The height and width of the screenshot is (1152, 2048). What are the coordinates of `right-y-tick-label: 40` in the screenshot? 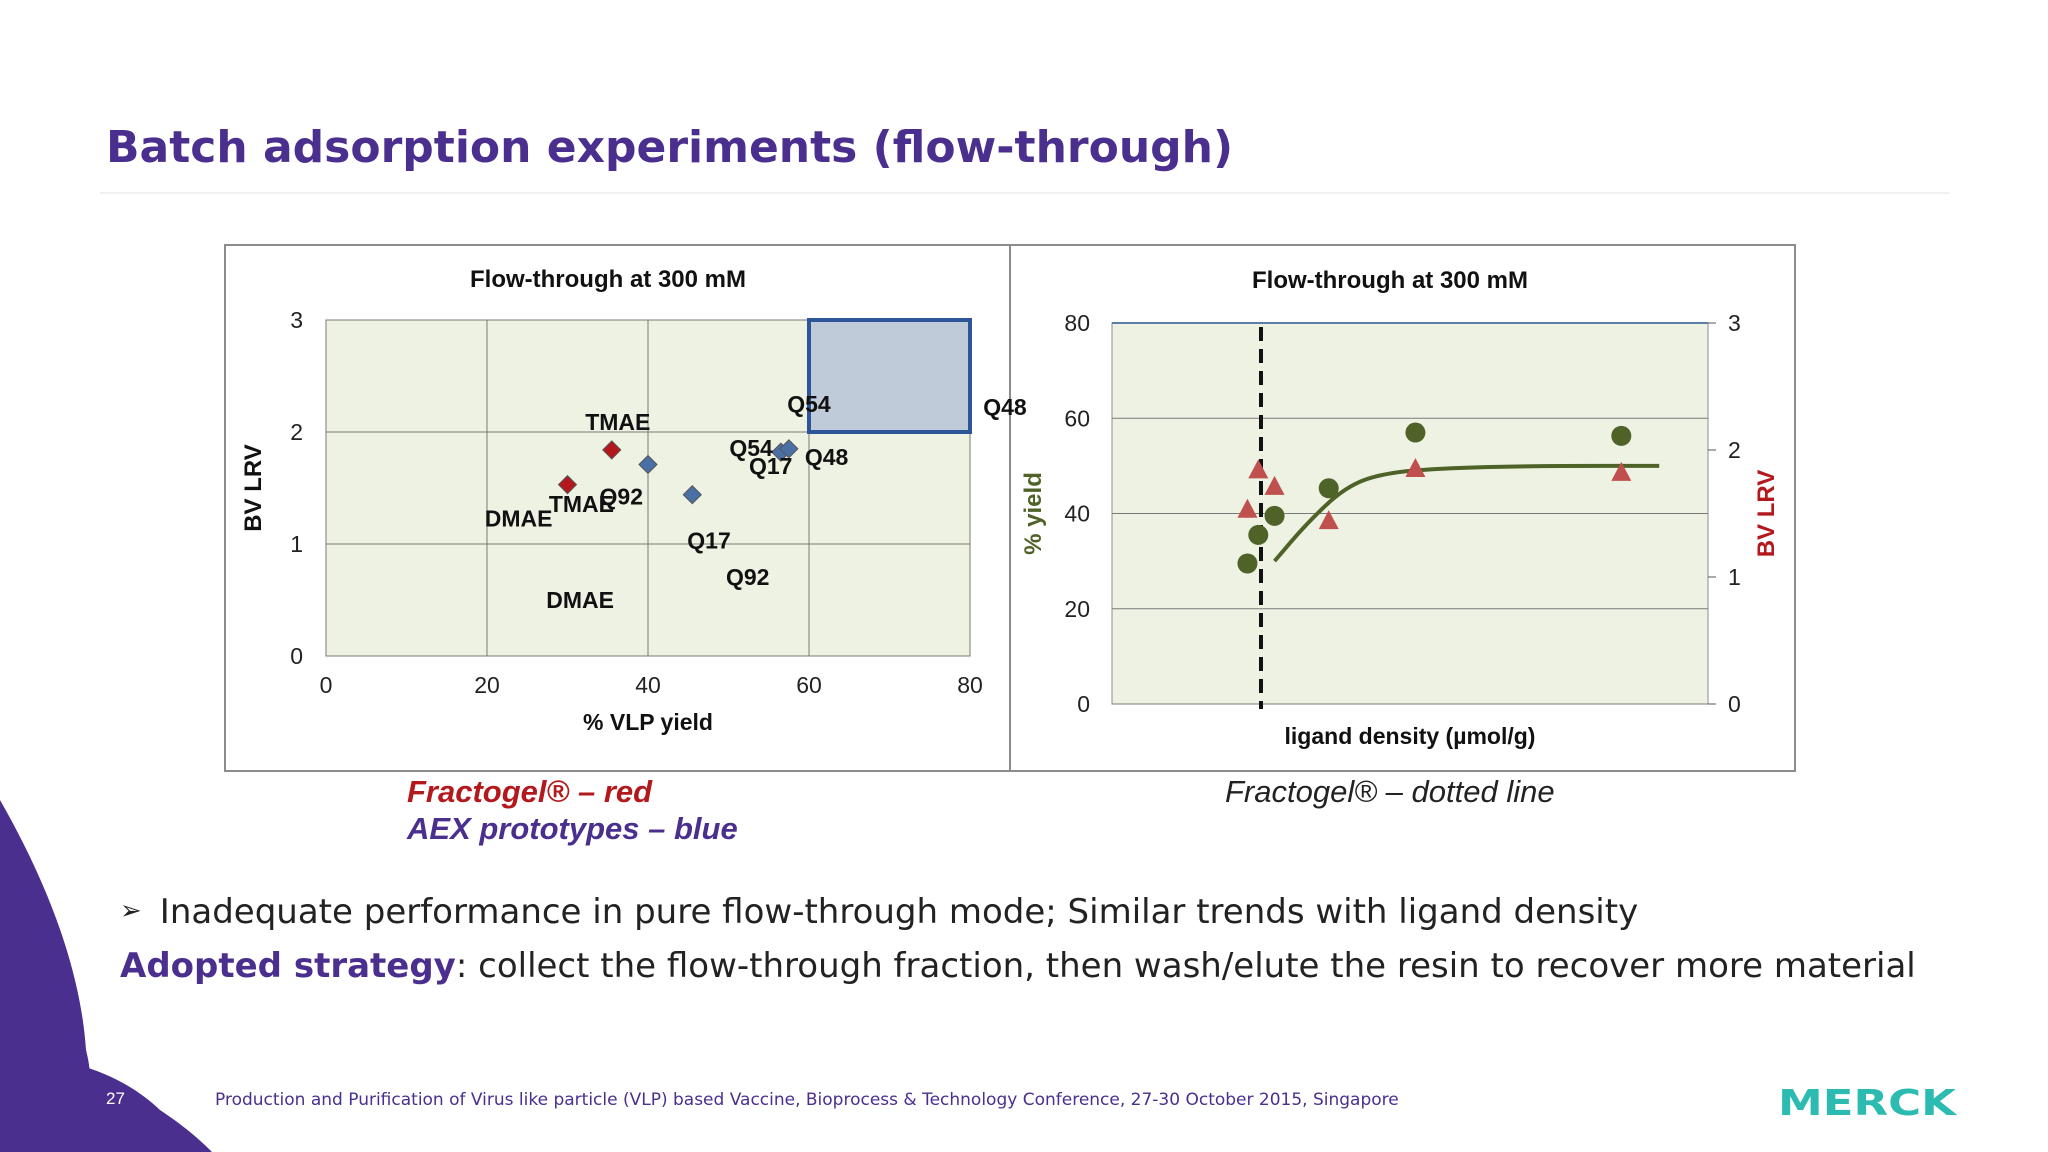 It's located at (1077, 514).